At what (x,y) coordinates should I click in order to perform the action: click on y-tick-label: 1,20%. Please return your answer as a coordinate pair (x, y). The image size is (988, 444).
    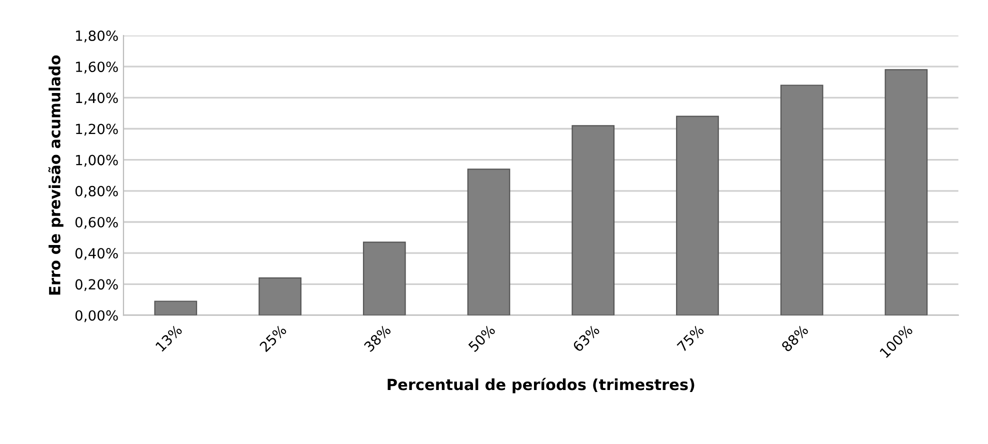
    Looking at the image, I should click on (97, 130).